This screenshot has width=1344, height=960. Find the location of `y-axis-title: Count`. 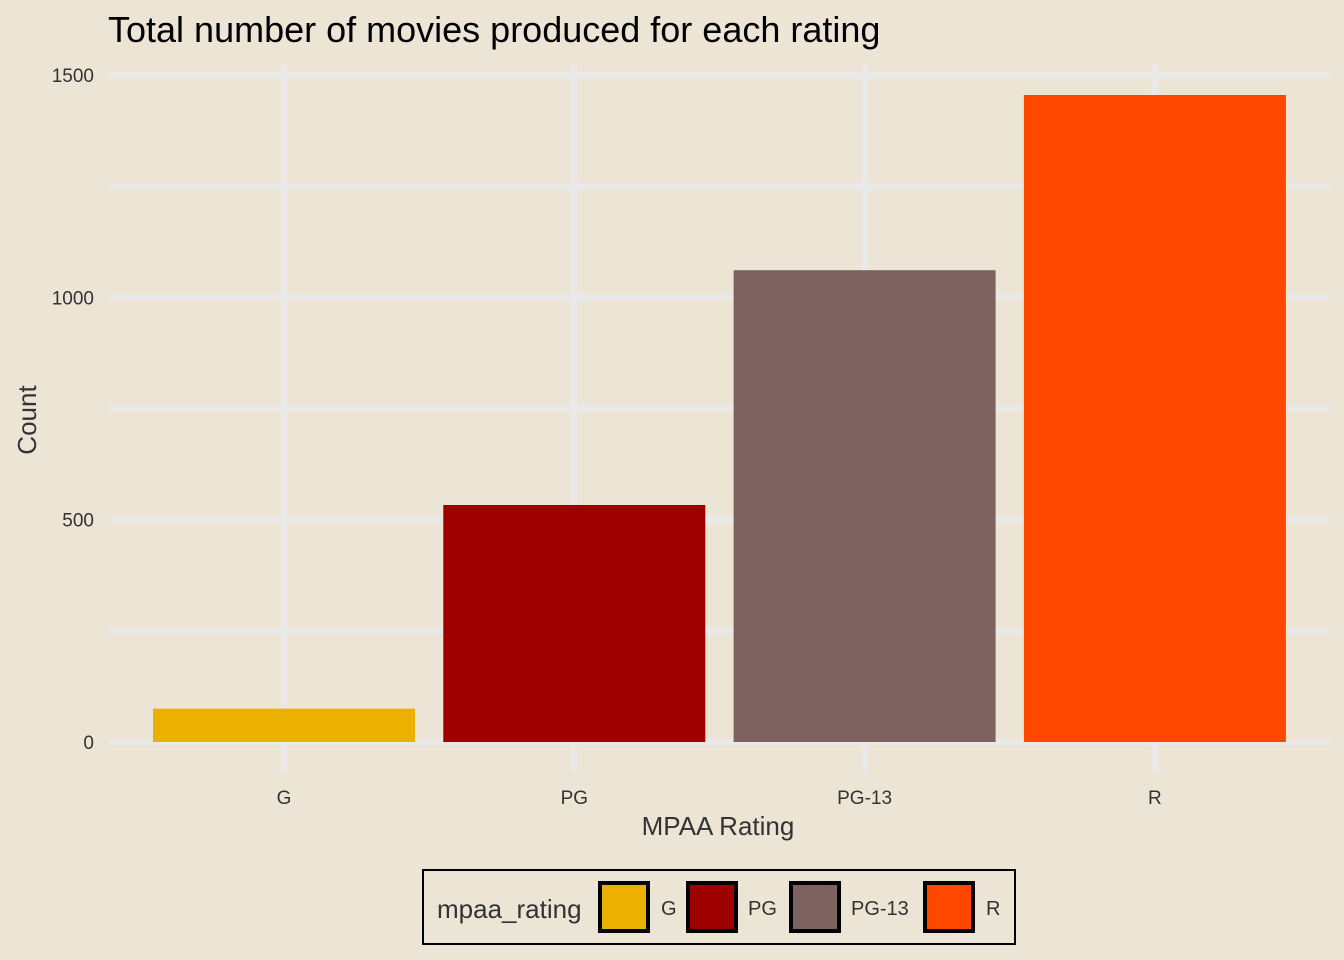

y-axis-title: Count is located at coordinates (27, 420).